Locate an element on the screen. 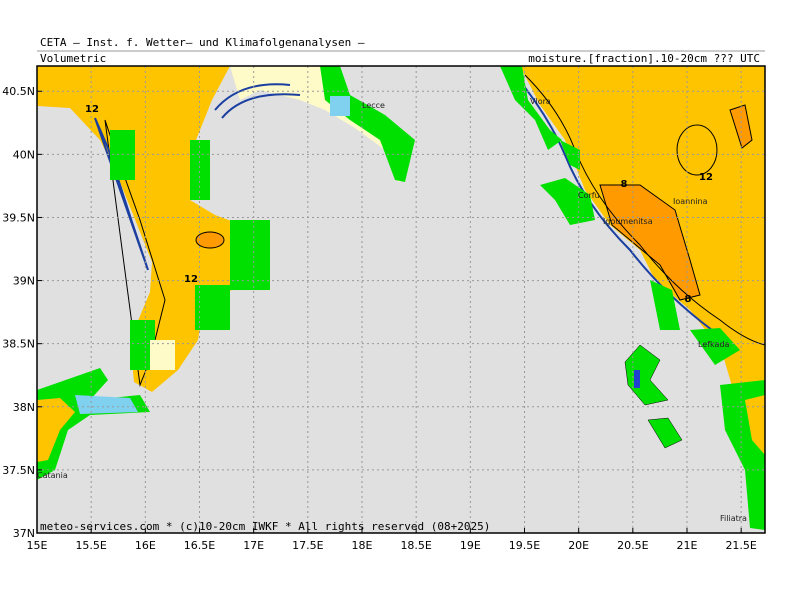  x-tick-label: 17.5E is located at coordinates (307, 545).